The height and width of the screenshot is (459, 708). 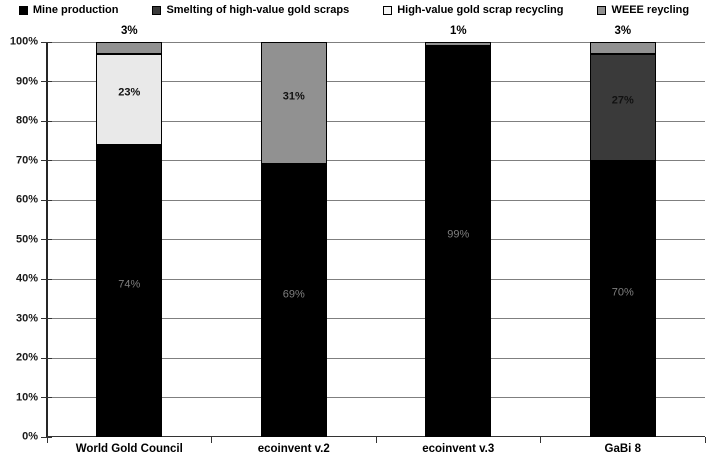 What do you see at coordinates (26, 160) in the screenshot?
I see `y-tick-label: 70%` at bounding box center [26, 160].